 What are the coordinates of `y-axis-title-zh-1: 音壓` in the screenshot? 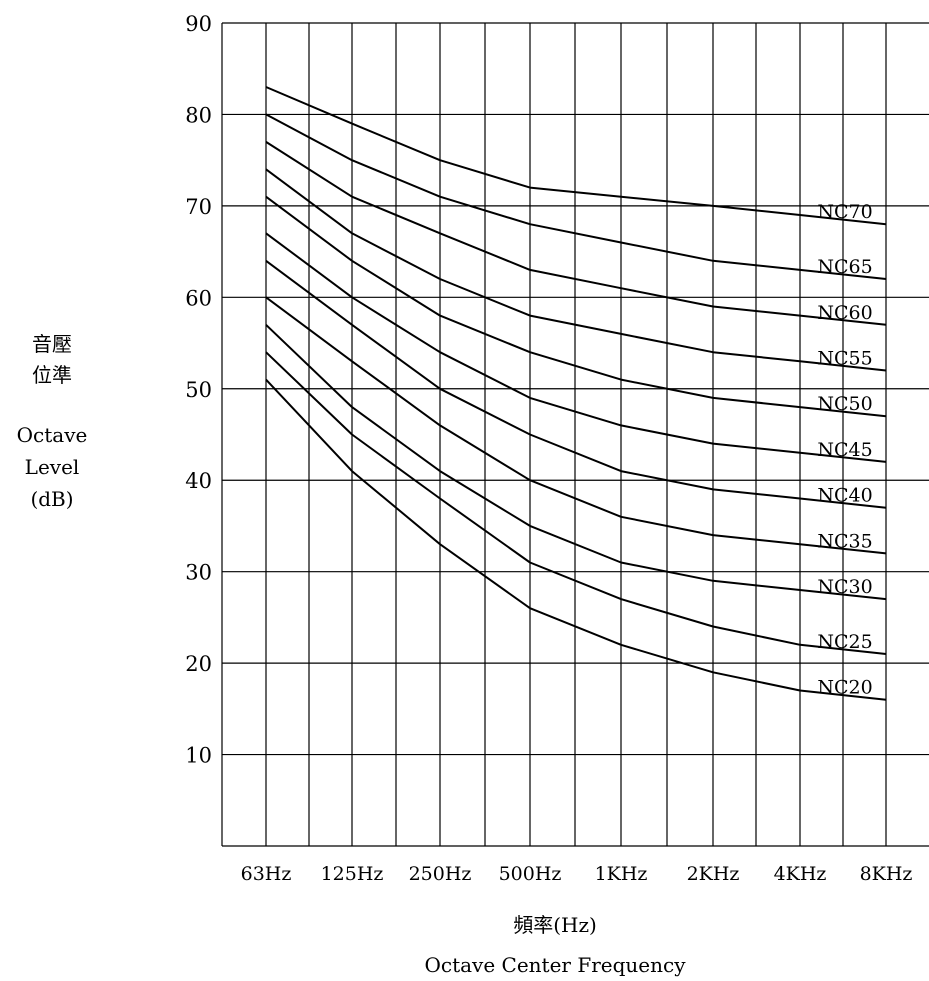 It's located at (52, 344).